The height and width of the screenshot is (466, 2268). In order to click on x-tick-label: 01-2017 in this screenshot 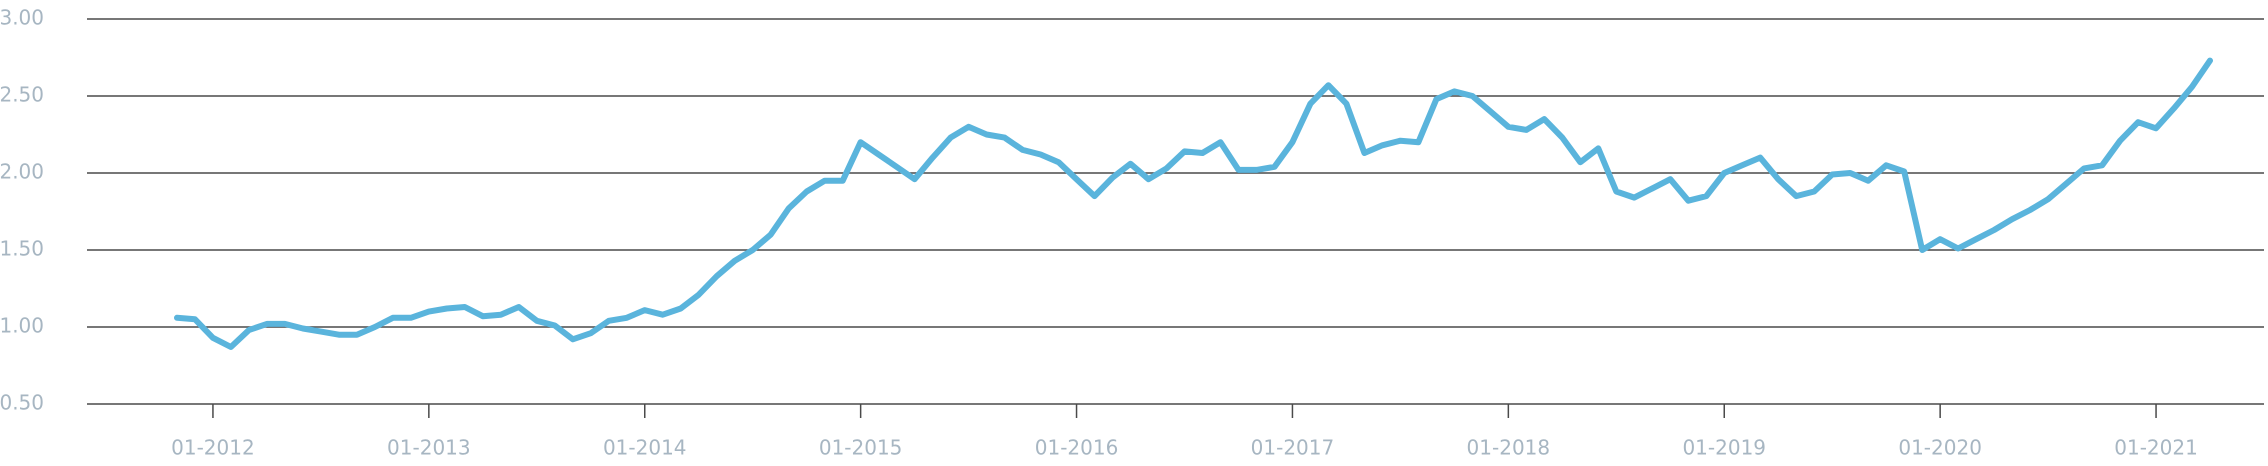, I will do `click(1293, 448)`.